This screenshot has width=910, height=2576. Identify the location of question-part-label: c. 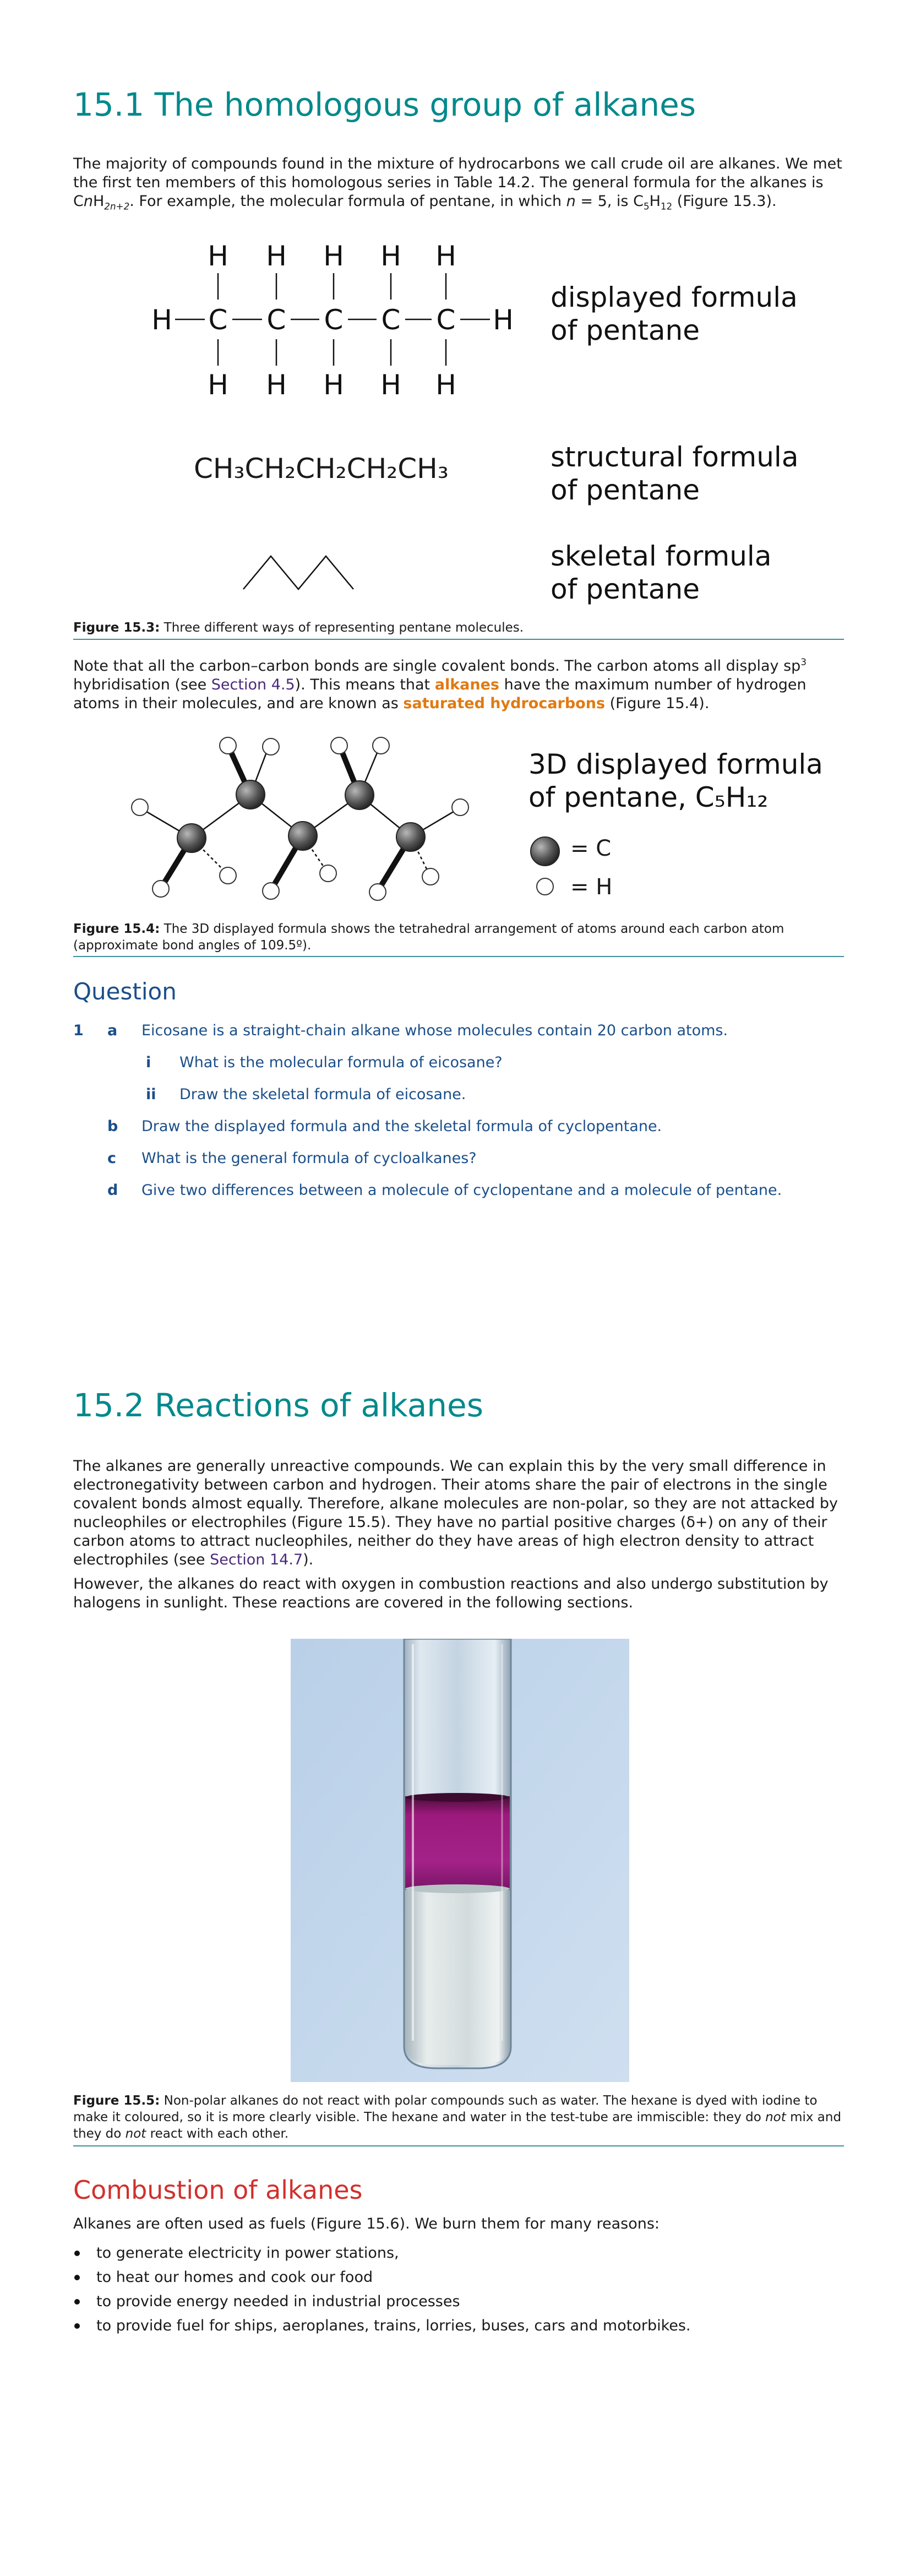
(112, 1158).